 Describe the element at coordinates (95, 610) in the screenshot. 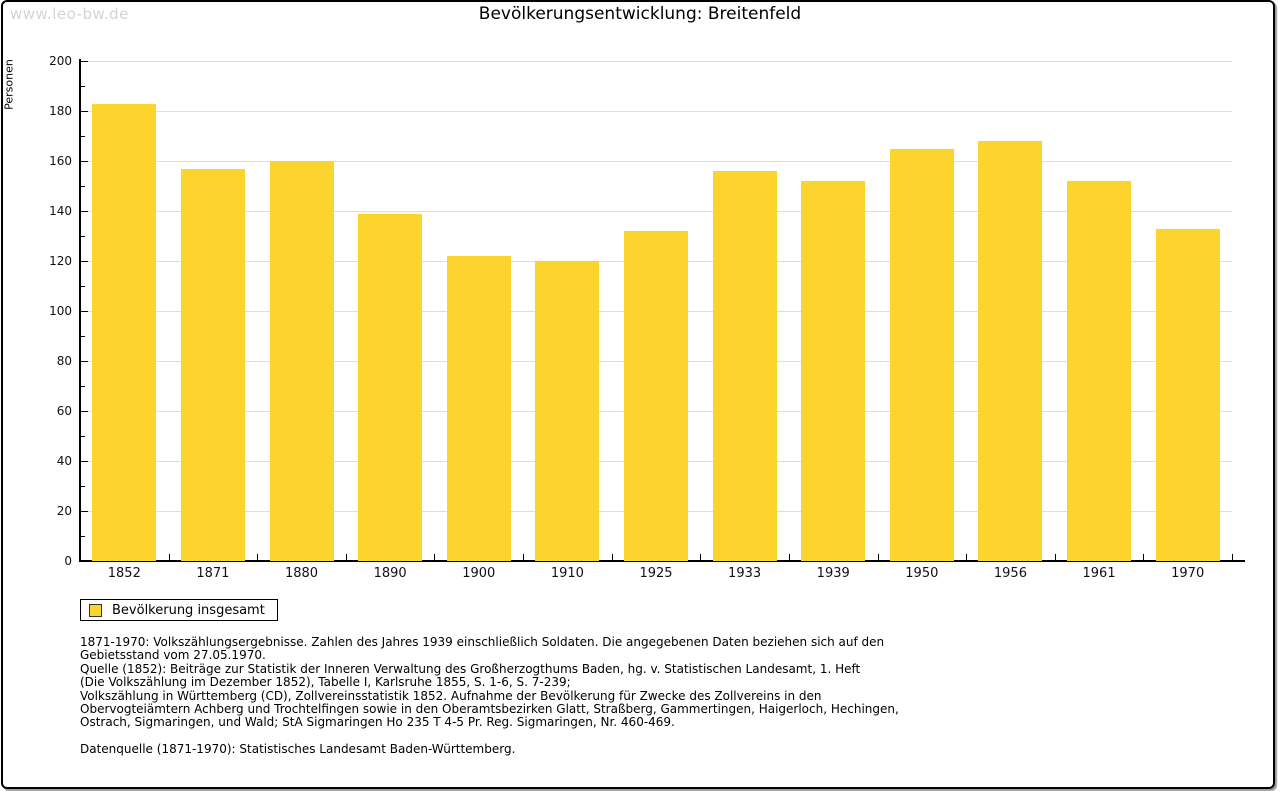

I see `legend-swatch-icon` at that location.